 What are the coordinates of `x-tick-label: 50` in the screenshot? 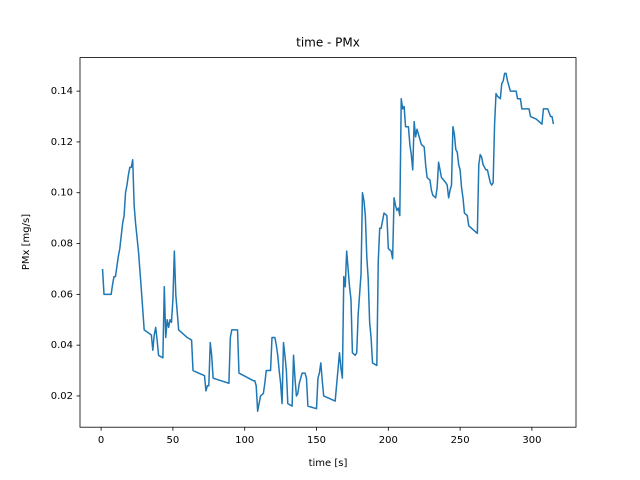 It's located at (173, 440).